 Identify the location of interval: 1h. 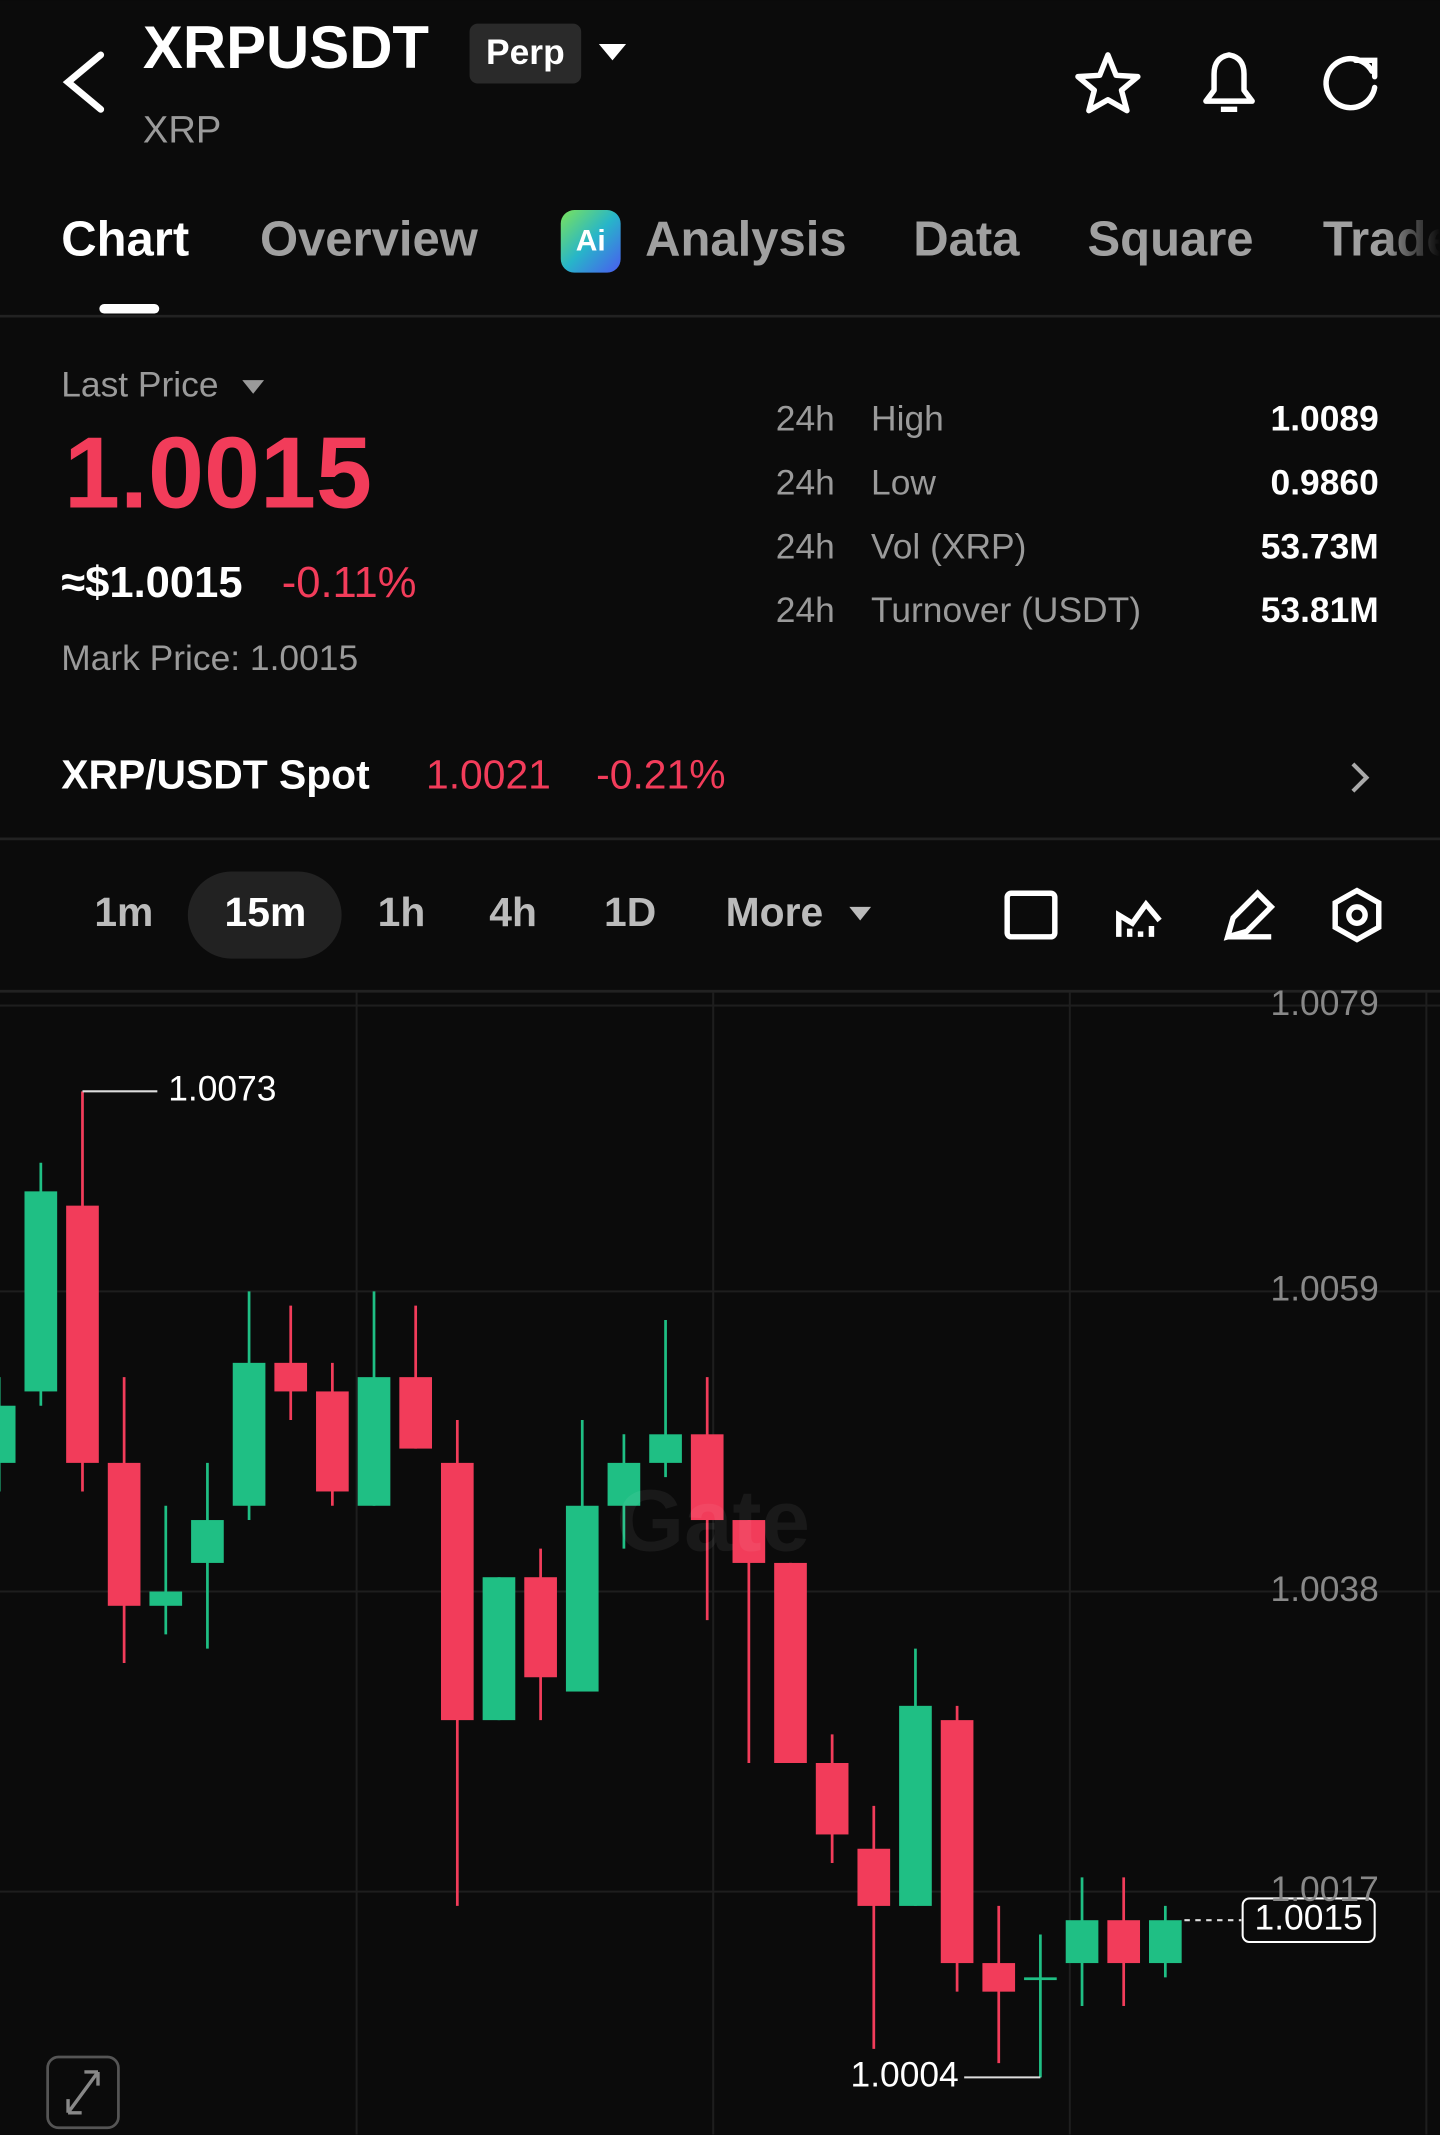
(402, 912).